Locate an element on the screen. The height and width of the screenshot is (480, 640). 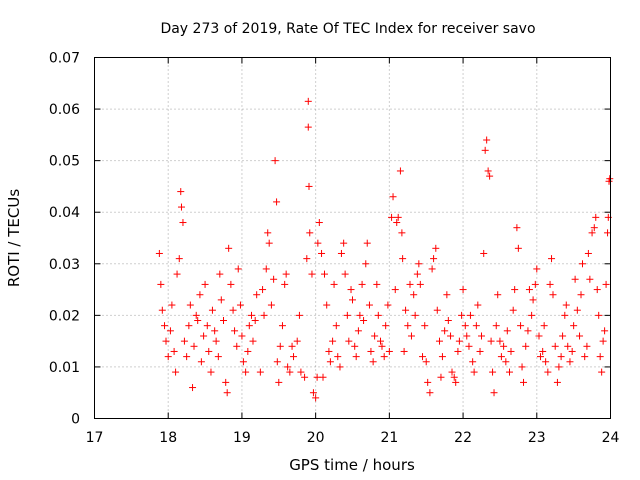
y-tick-label: 0.06 is located at coordinates (64, 110).